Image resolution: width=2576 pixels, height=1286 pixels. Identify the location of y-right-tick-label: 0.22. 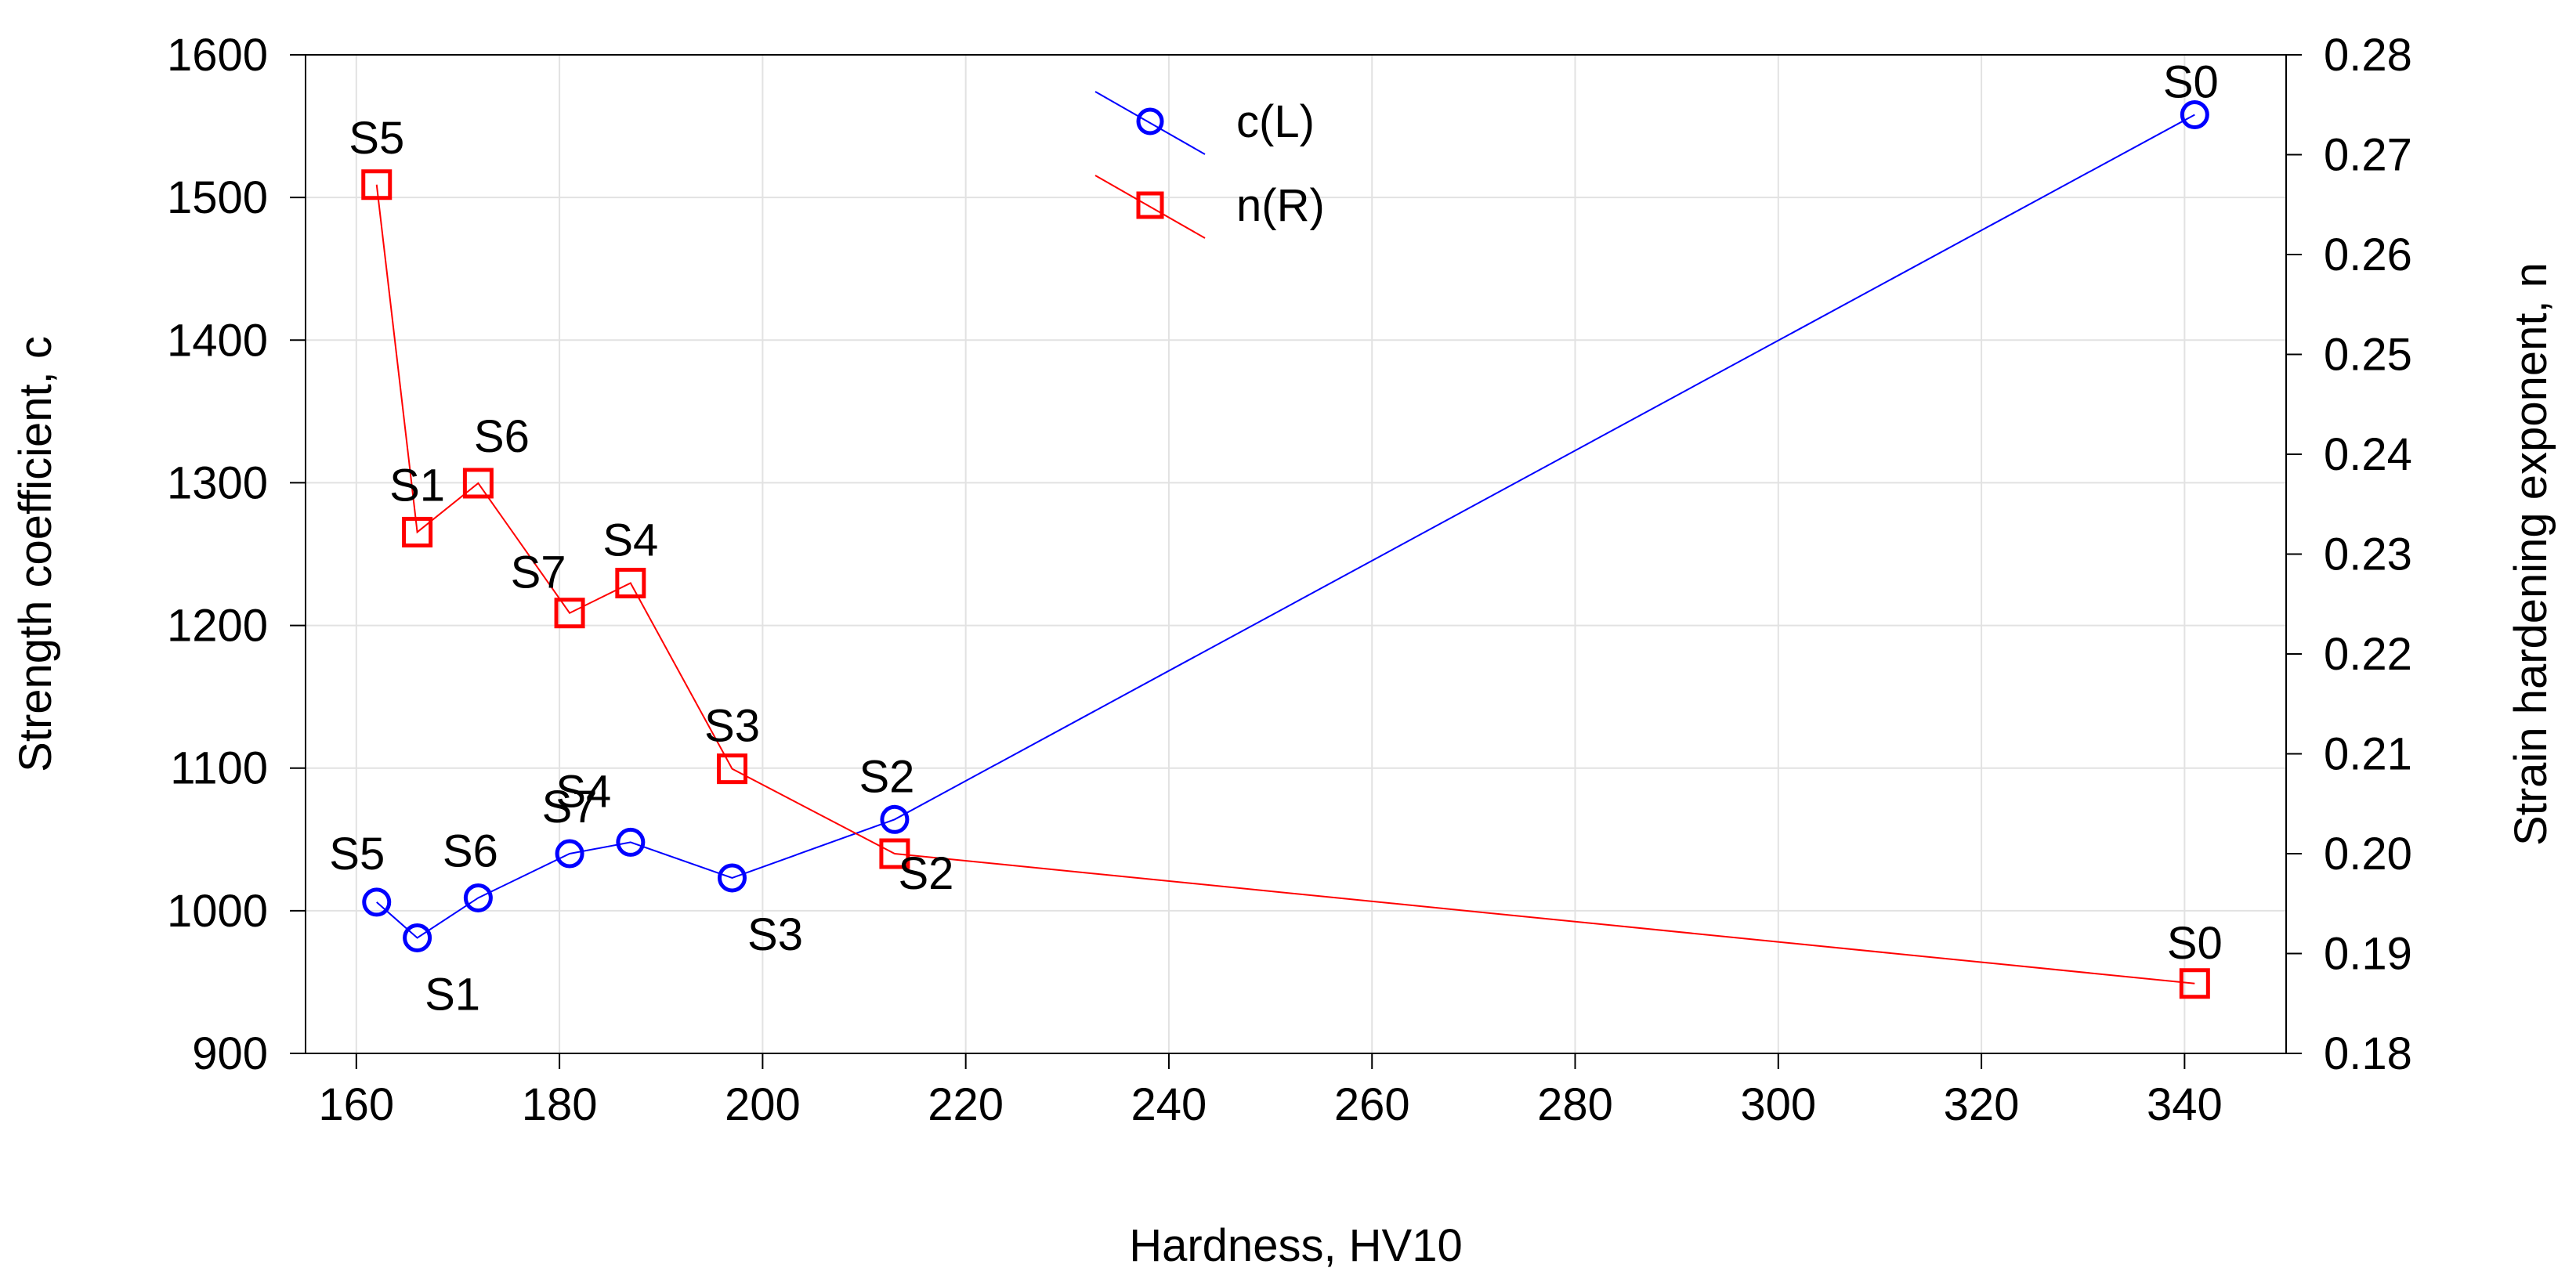
(2368, 654).